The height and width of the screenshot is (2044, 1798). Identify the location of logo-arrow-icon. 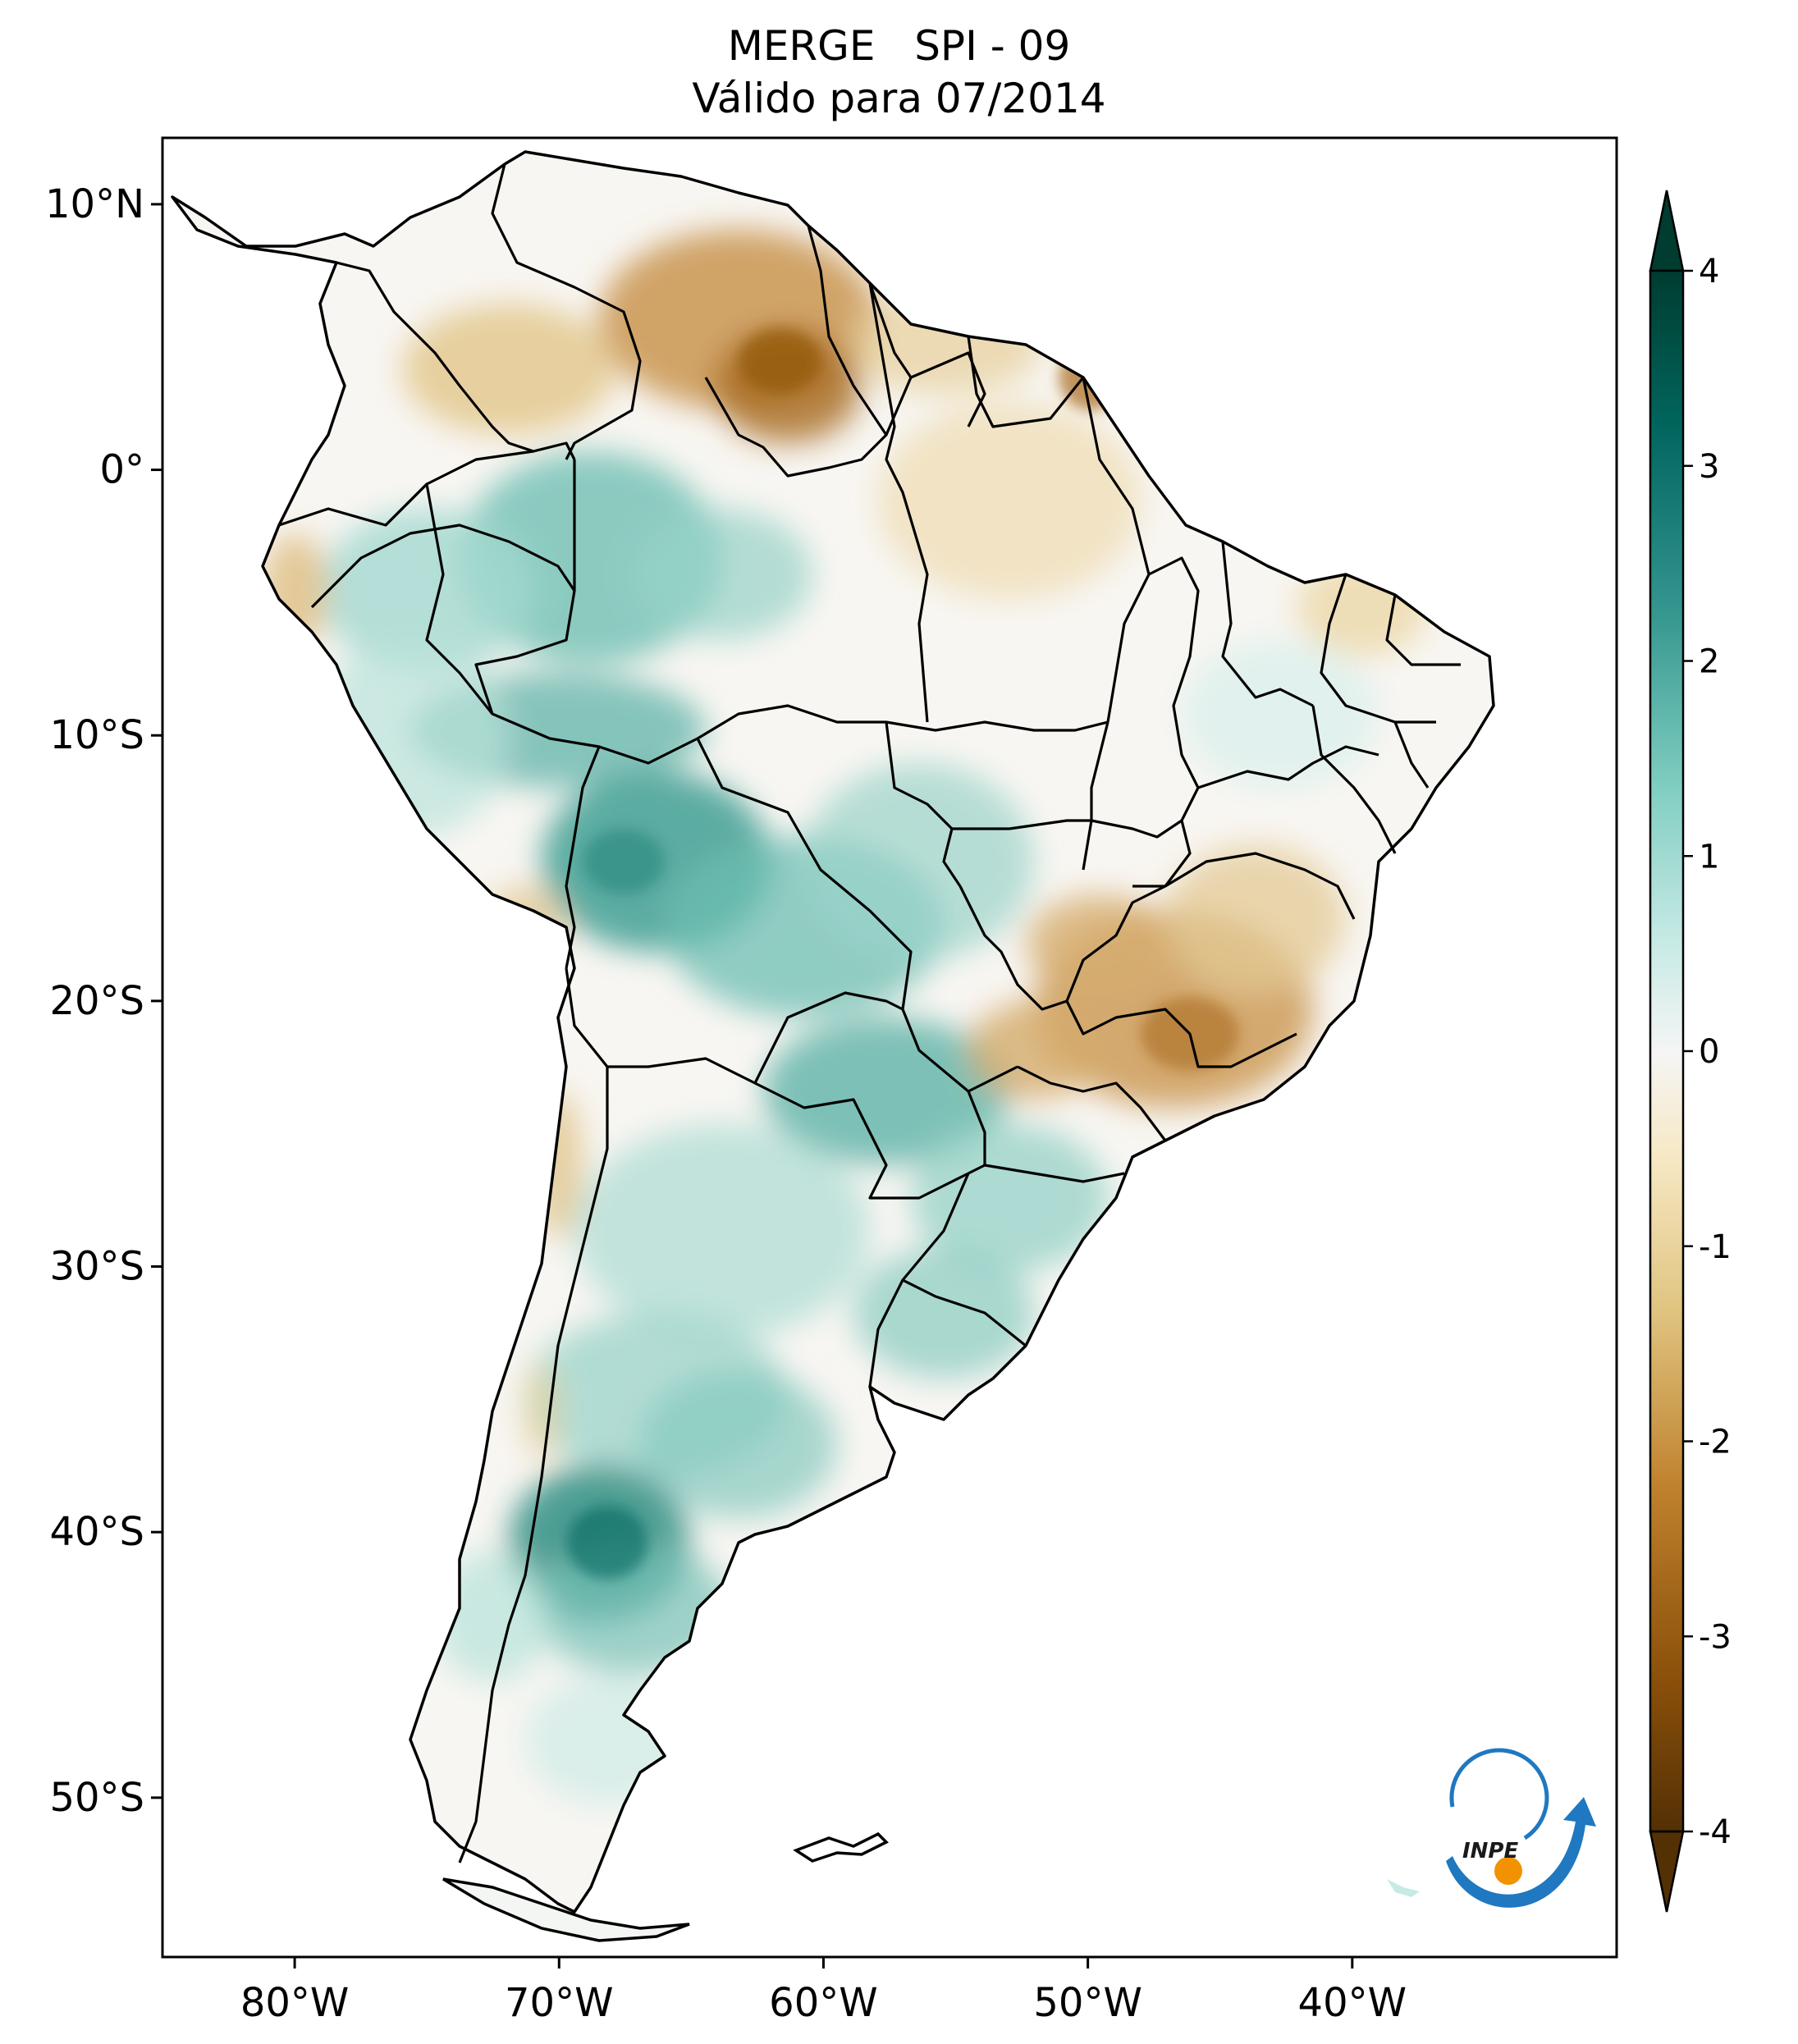
(1521, 1852).